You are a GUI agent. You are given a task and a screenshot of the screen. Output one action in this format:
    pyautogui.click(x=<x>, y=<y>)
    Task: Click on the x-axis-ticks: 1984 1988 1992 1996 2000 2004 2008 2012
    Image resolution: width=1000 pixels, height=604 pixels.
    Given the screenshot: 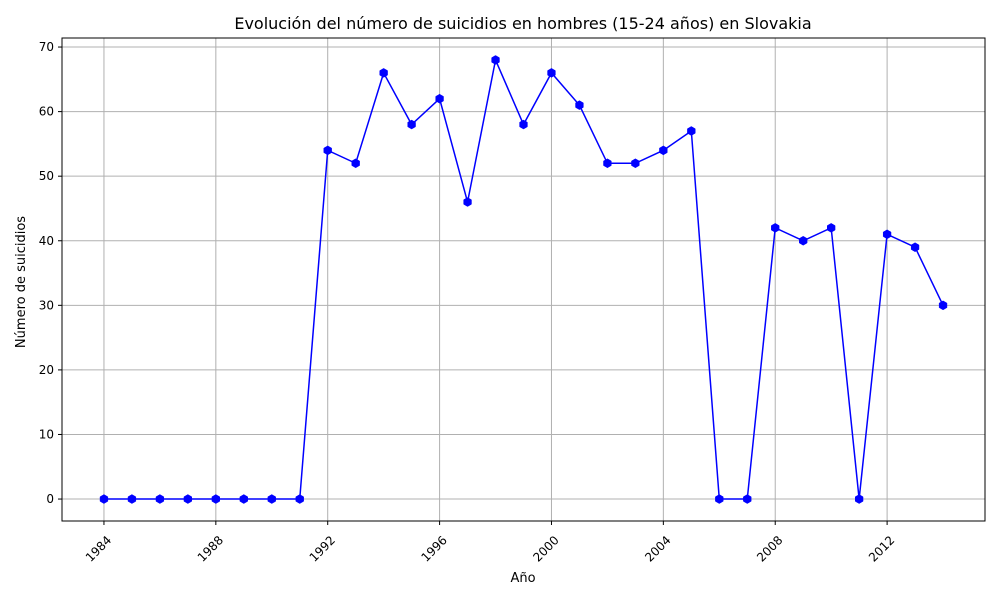 What is the action you would take?
    pyautogui.click(x=490, y=543)
    